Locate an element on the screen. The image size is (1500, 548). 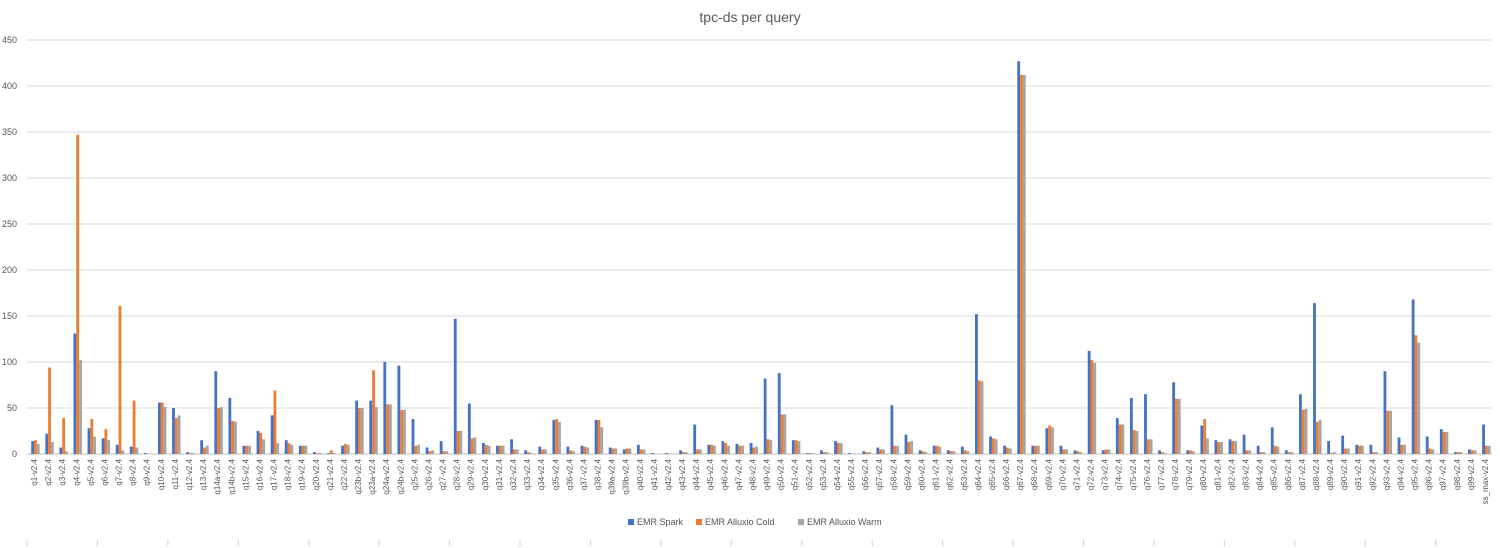
x-tick-label: q18-v2.4 is located at coordinates (288, 474).